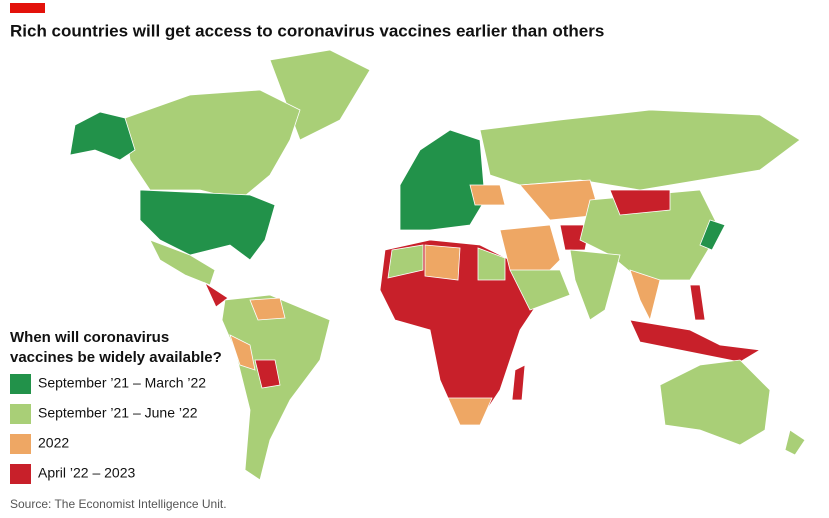 This screenshot has height=518, width=829. I want to click on central-america, so click(216, 294).